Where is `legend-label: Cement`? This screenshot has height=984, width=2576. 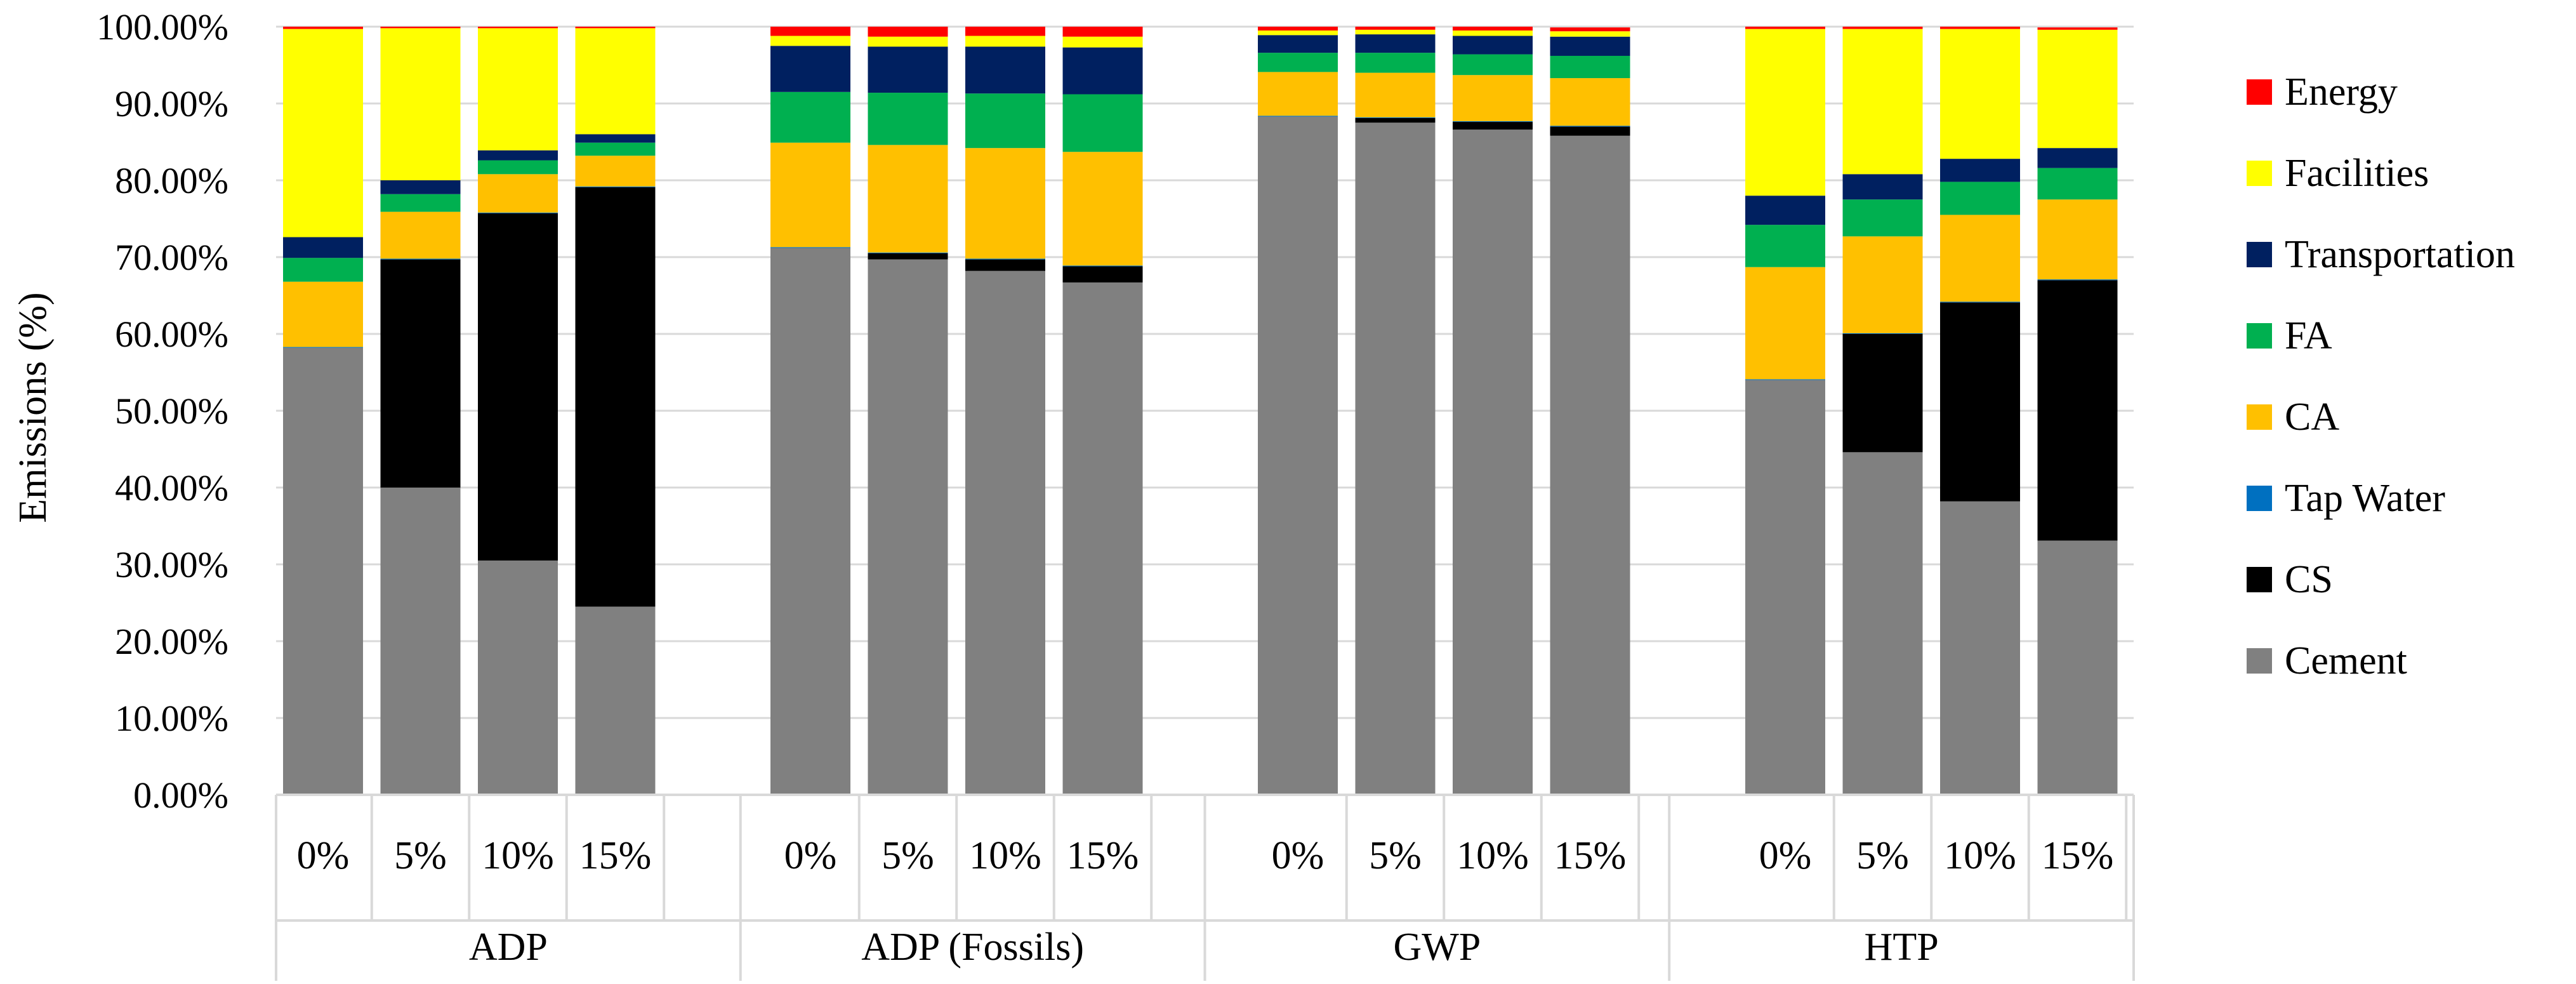 legend-label: Cement is located at coordinates (2346, 660).